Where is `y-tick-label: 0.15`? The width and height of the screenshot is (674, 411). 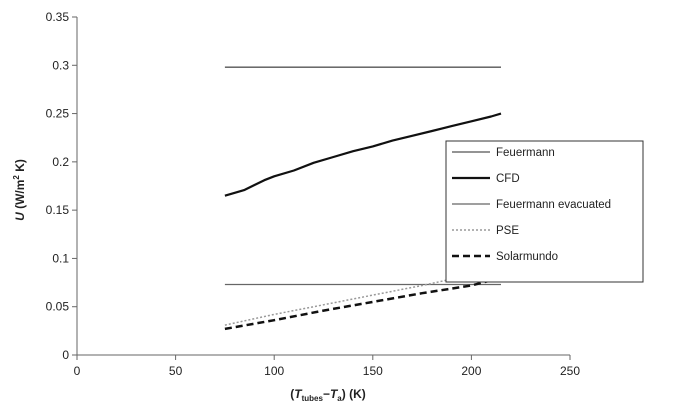 y-tick-label: 0.15 is located at coordinates (58, 210).